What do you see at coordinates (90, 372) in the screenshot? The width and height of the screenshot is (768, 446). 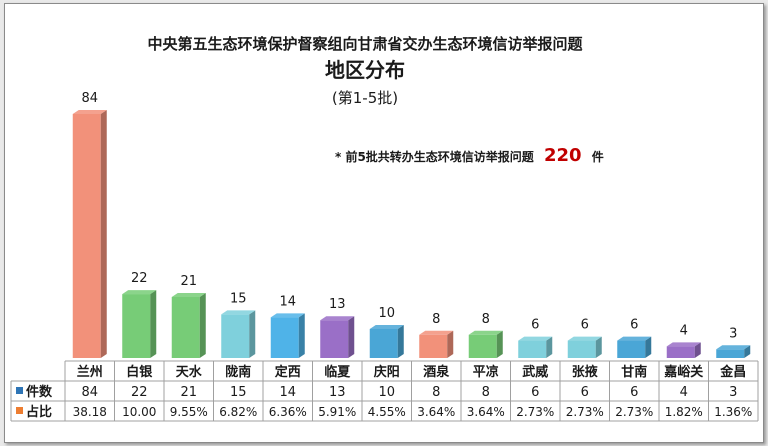 I see `category-label: 兰州` at bounding box center [90, 372].